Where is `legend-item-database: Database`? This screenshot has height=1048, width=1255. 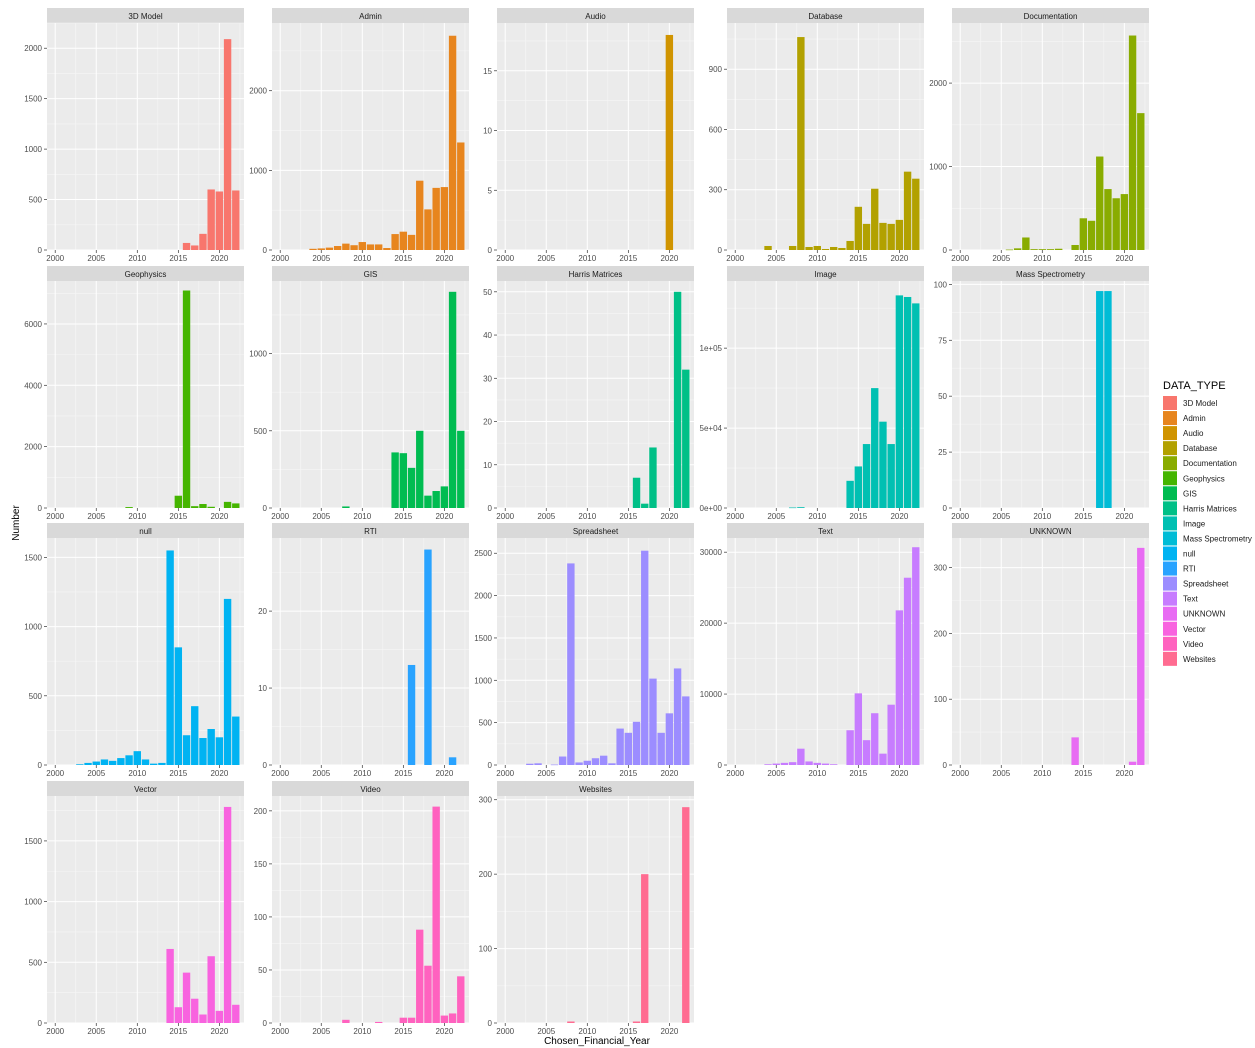 legend-item-database: Database is located at coordinates (1190, 448).